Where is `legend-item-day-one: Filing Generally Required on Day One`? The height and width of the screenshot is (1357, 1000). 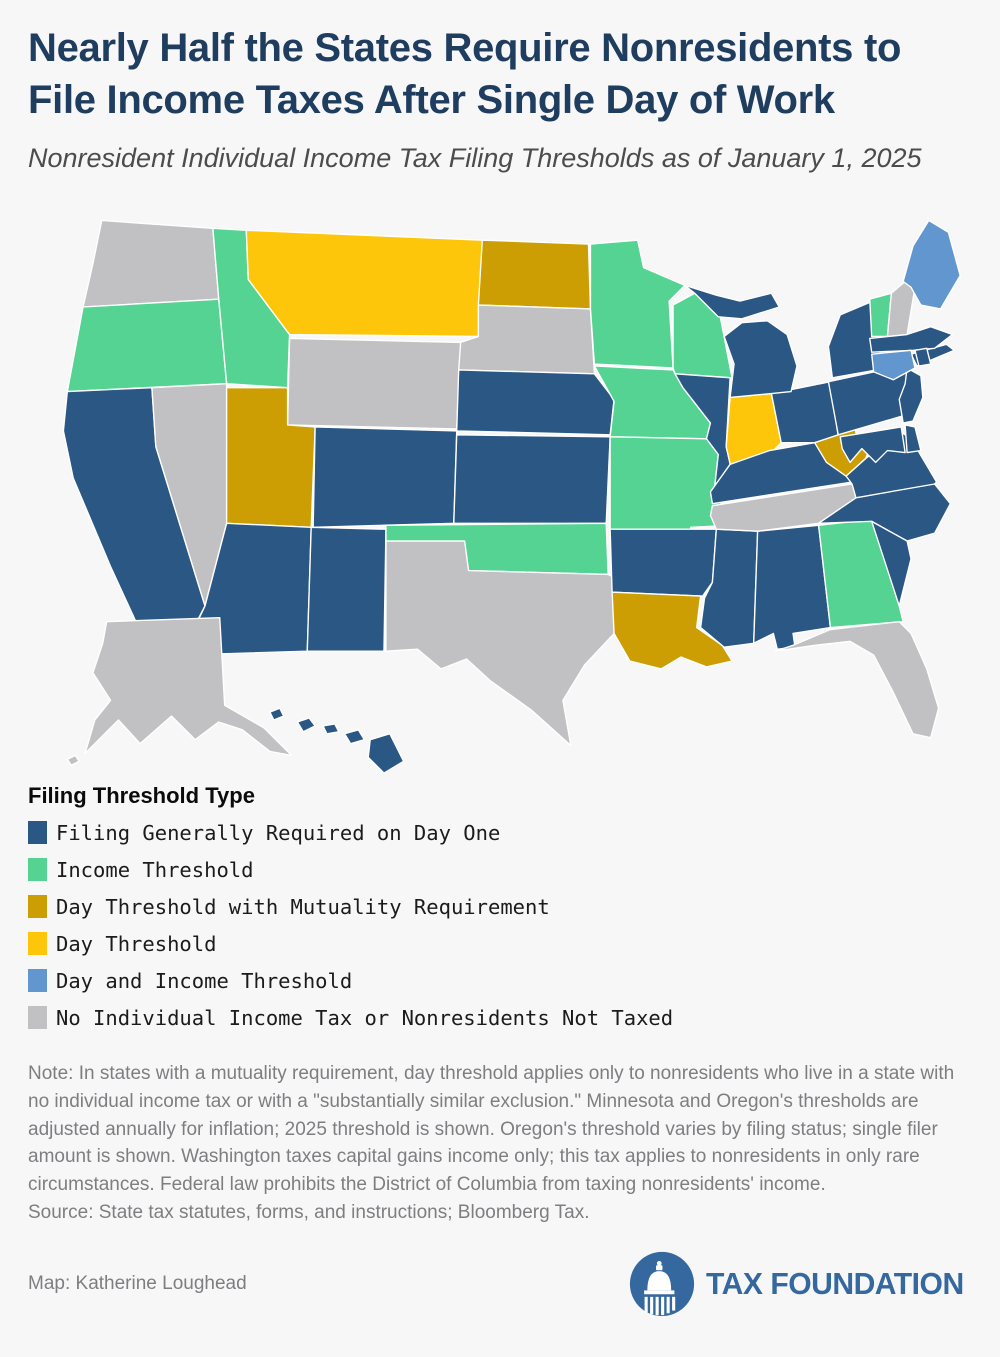
legend-item-day-one: Filing Generally Required on Day One is located at coordinates (500, 833).